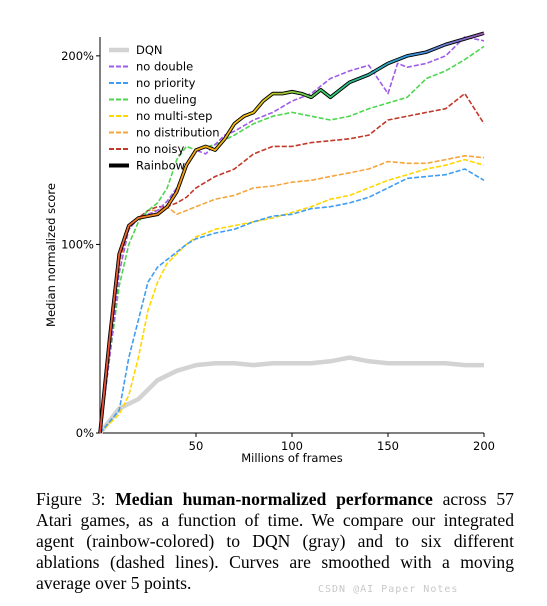 The image size is (547, 606). Describe the element at coordinates (388, 589) in the screenshot. I see `watermark: CSDN @AI Paper Notes` at that location.